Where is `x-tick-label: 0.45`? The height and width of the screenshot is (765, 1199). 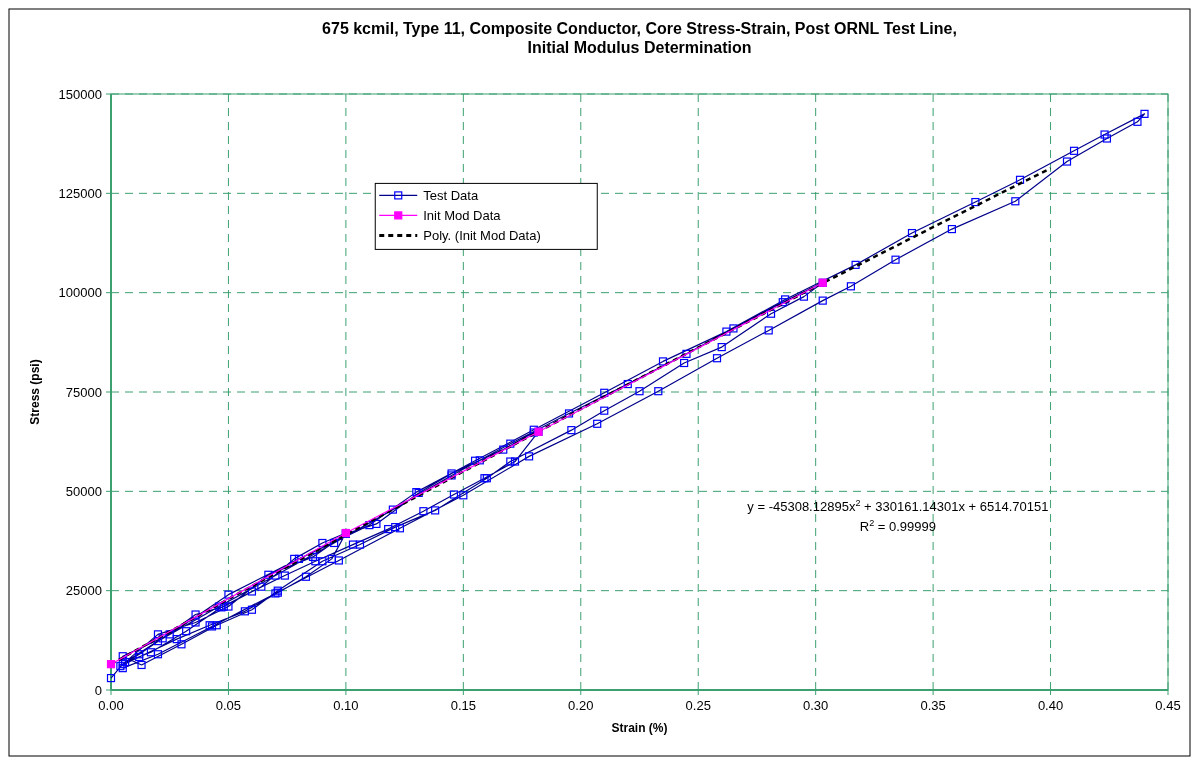 x-tick-label: 0.45 is located at coordinates (1168, 705).